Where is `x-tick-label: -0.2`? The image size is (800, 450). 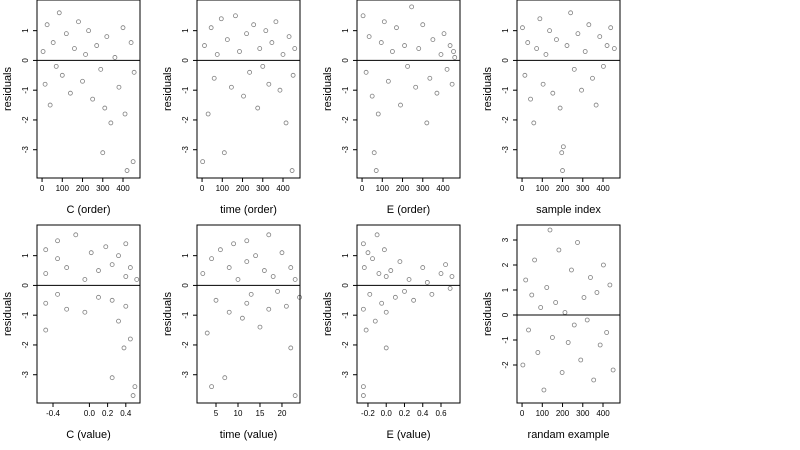
x-tick-label: -0.2 is located at coordinates (368, 413).